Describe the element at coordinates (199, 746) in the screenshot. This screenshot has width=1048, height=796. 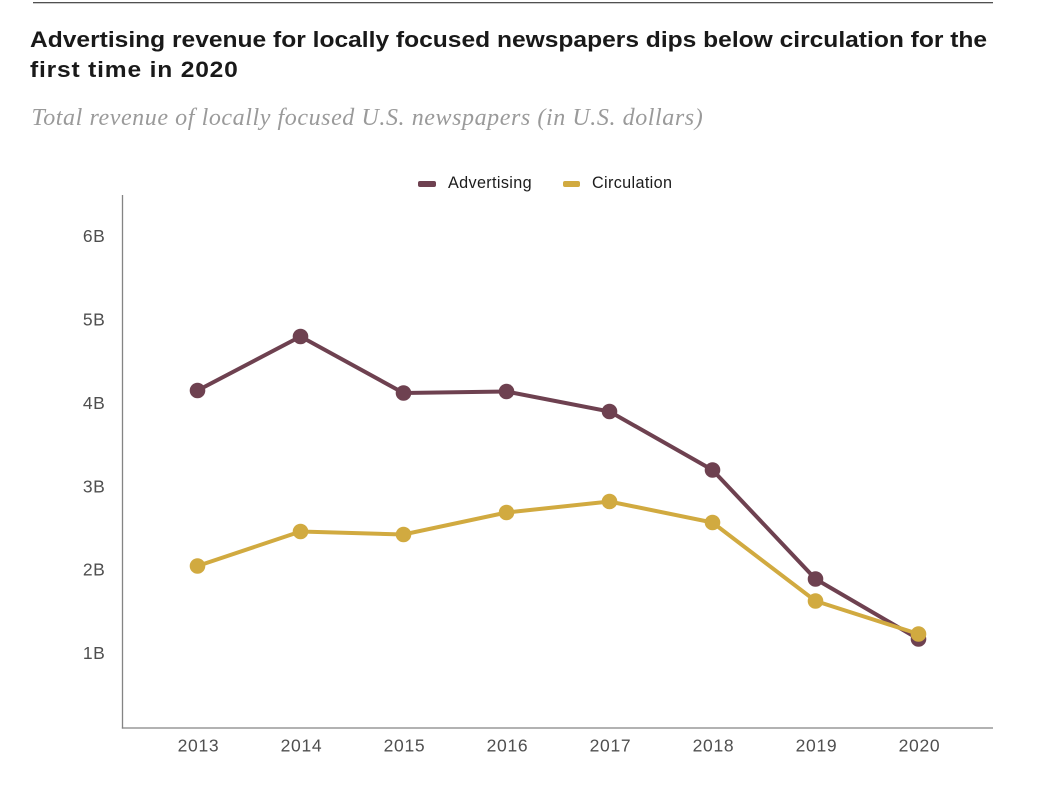
I see `svg-text: 2013` at that location.